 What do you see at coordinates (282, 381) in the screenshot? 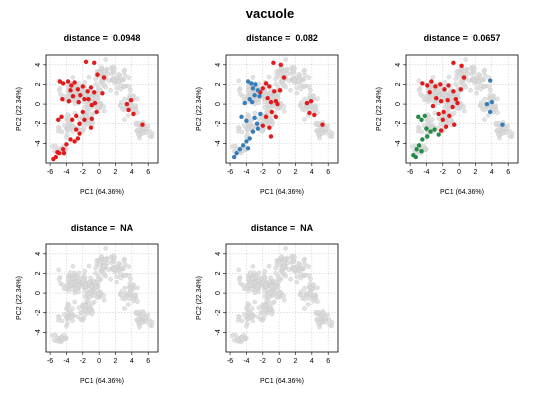
I see `x-axis-label: PC1 (64.36%)` at bounding box center [282, 381].